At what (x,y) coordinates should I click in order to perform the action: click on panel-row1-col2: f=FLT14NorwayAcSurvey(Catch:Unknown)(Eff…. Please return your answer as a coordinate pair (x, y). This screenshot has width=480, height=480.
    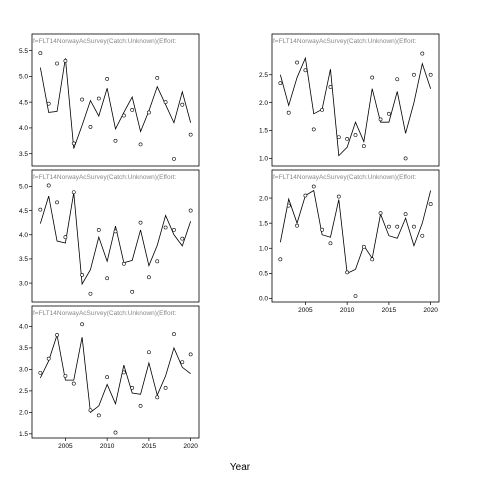
    Looking at the image, I should click on (349, 100).